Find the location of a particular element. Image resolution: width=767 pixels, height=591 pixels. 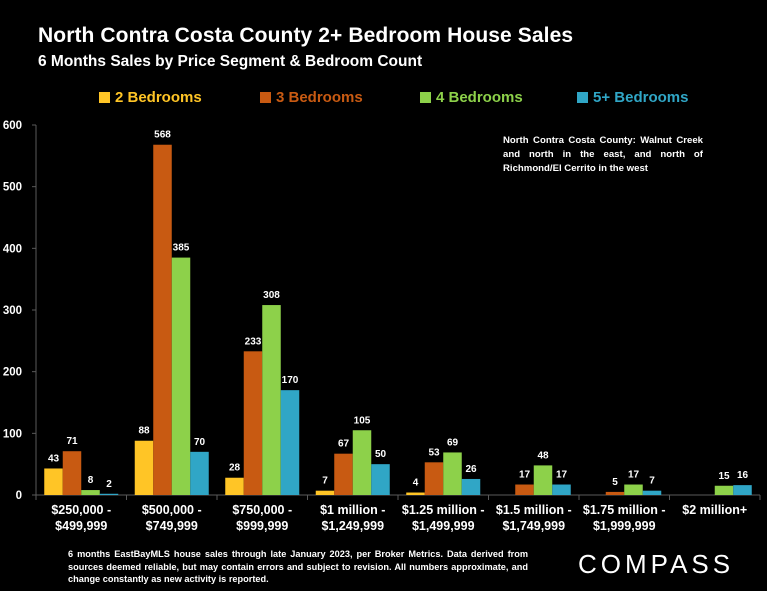

data-label: 26 is located at coordinates (471, 469).